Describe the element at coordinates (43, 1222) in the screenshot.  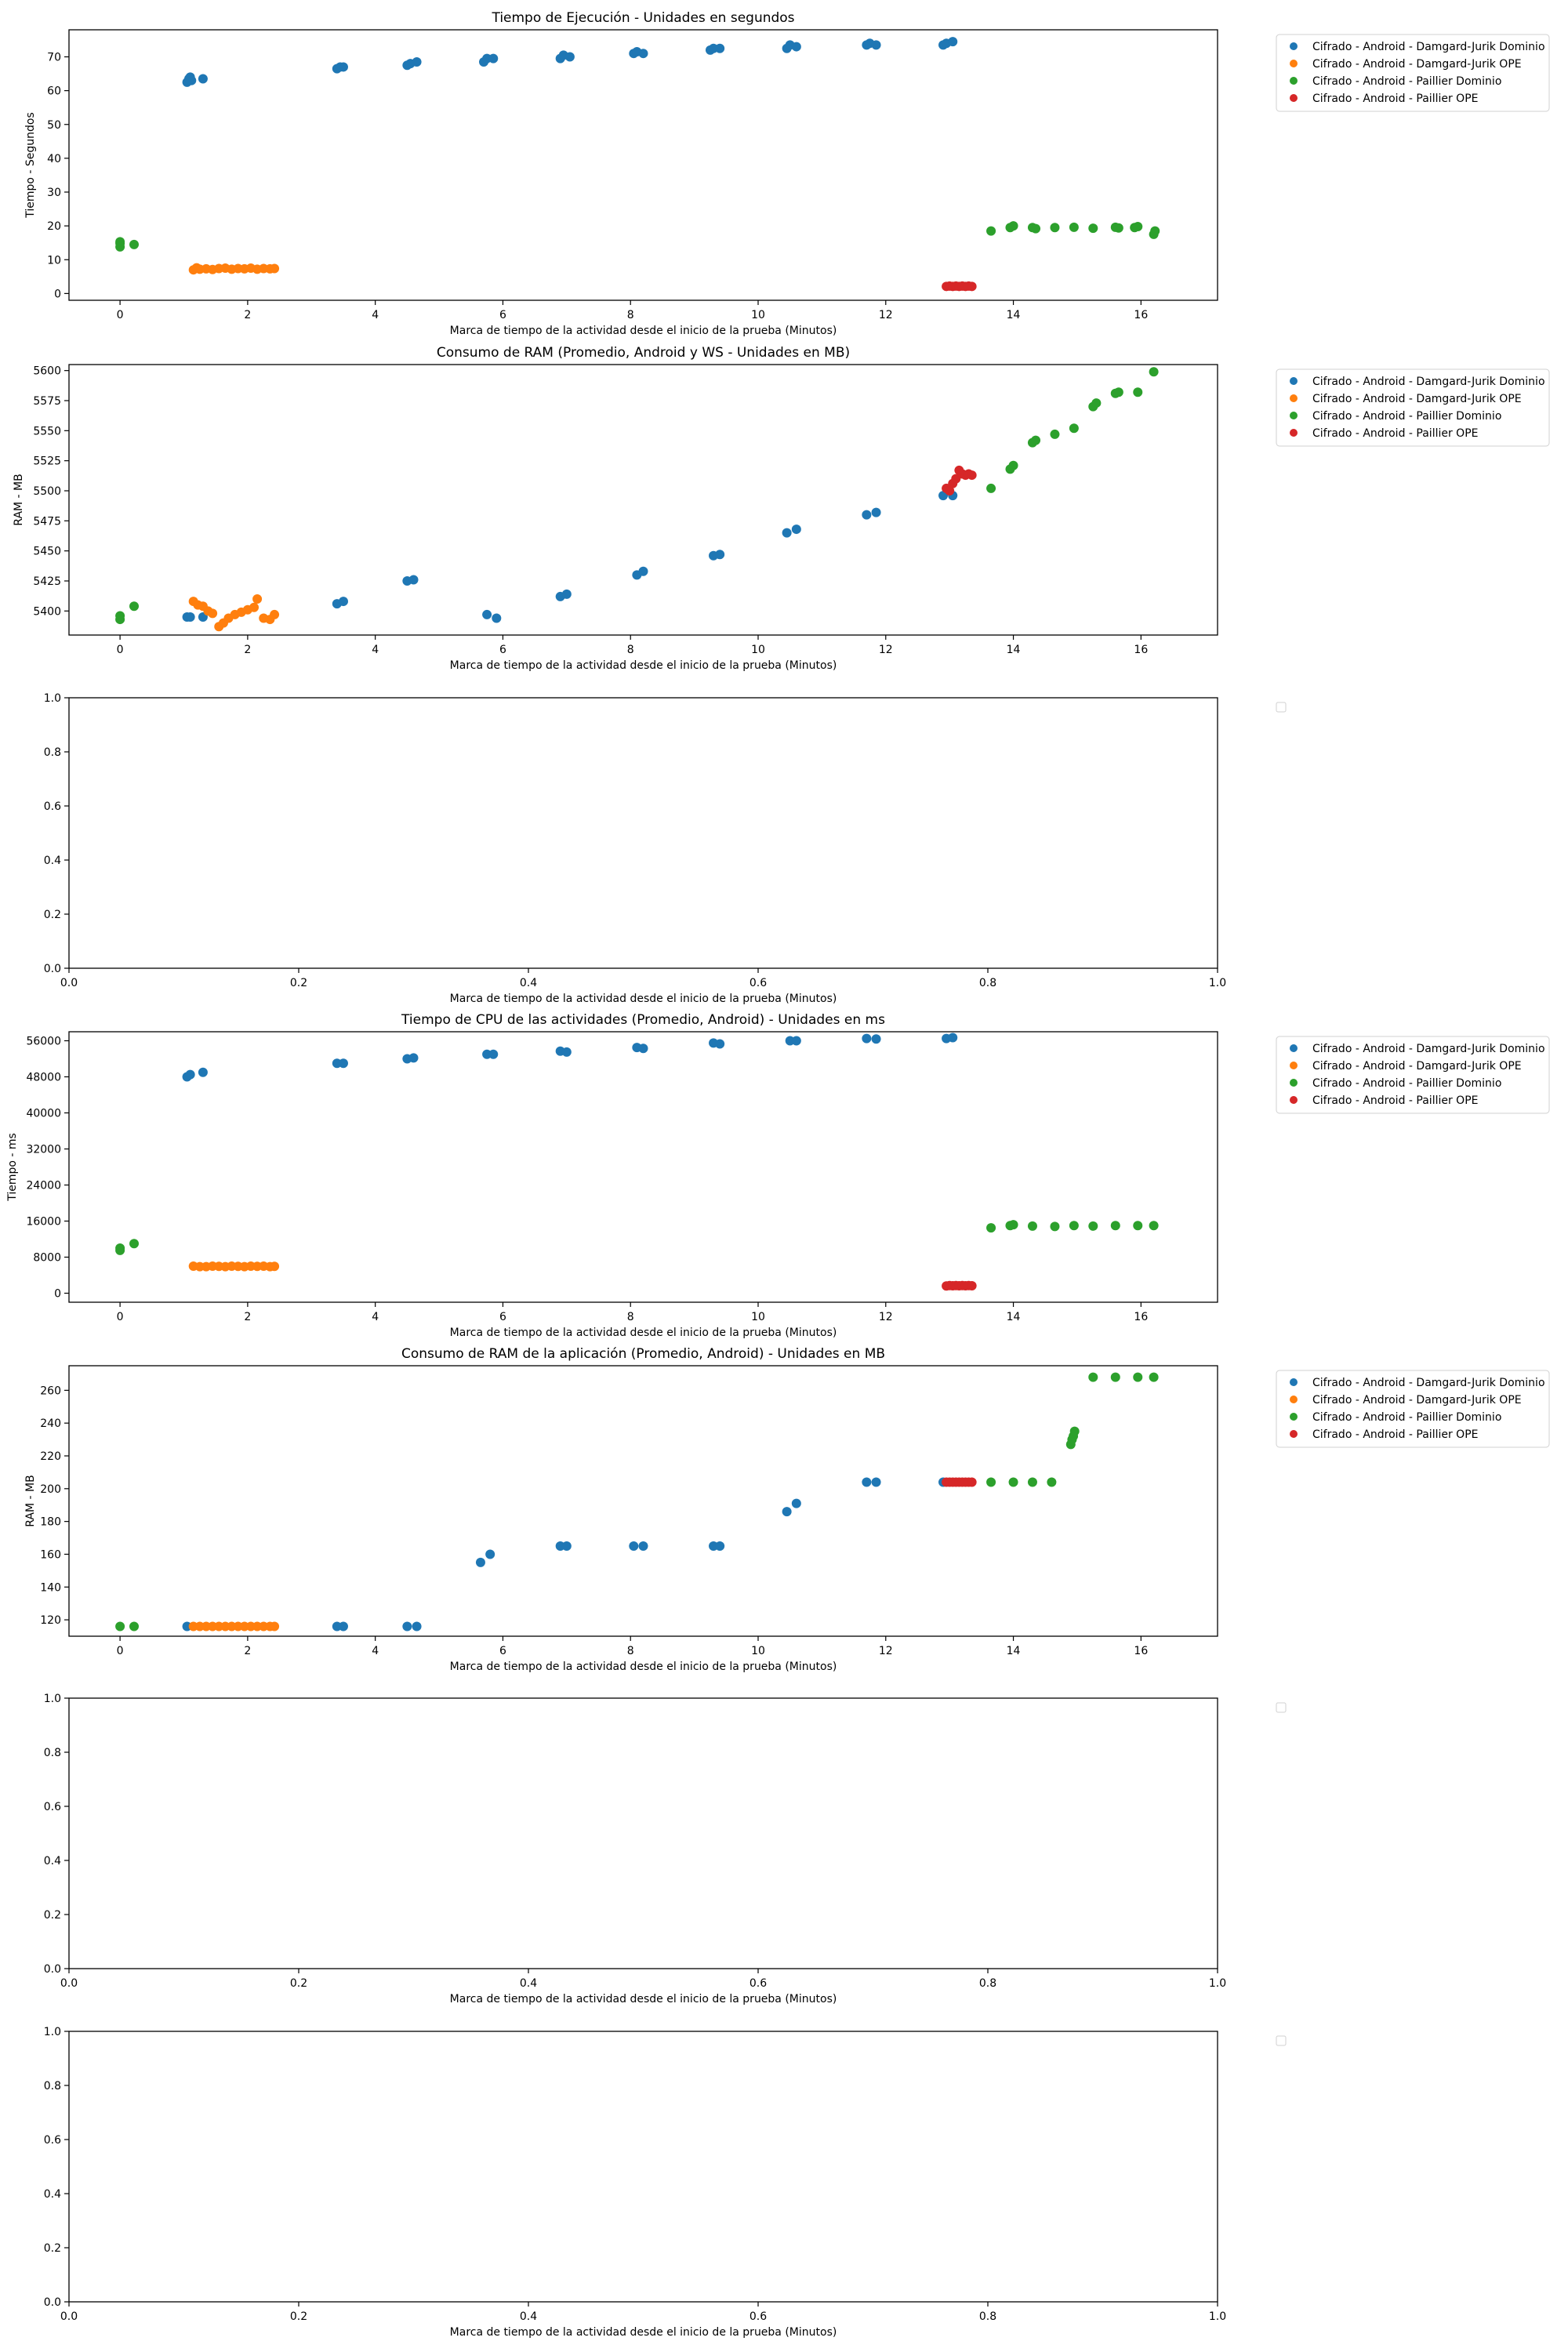
I see `y-tick-label: 16000` at that location.